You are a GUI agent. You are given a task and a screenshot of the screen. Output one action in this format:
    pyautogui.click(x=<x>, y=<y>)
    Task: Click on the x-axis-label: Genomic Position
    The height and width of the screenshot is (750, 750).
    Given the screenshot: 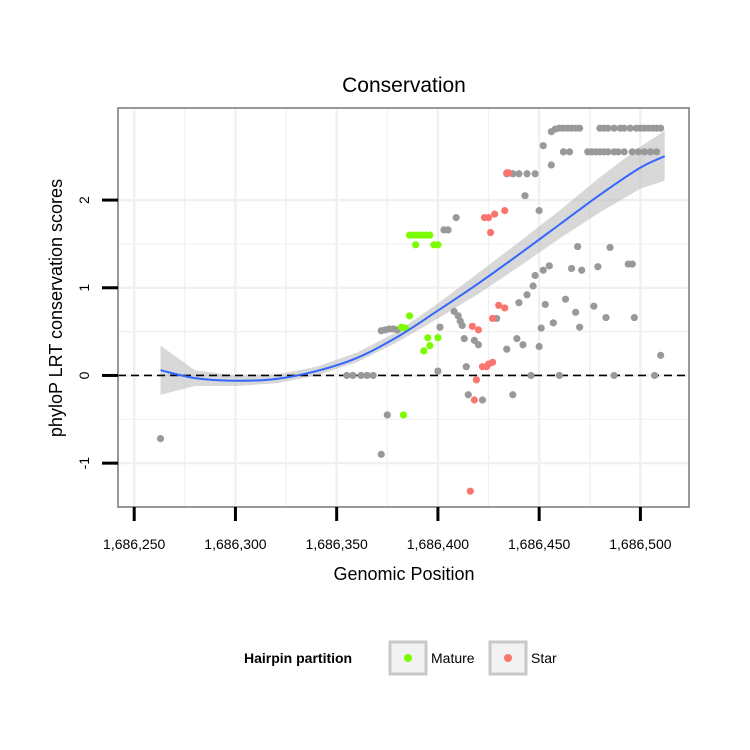 What is the action you would take?
    pyautogui.click(x=403, y=574)
    